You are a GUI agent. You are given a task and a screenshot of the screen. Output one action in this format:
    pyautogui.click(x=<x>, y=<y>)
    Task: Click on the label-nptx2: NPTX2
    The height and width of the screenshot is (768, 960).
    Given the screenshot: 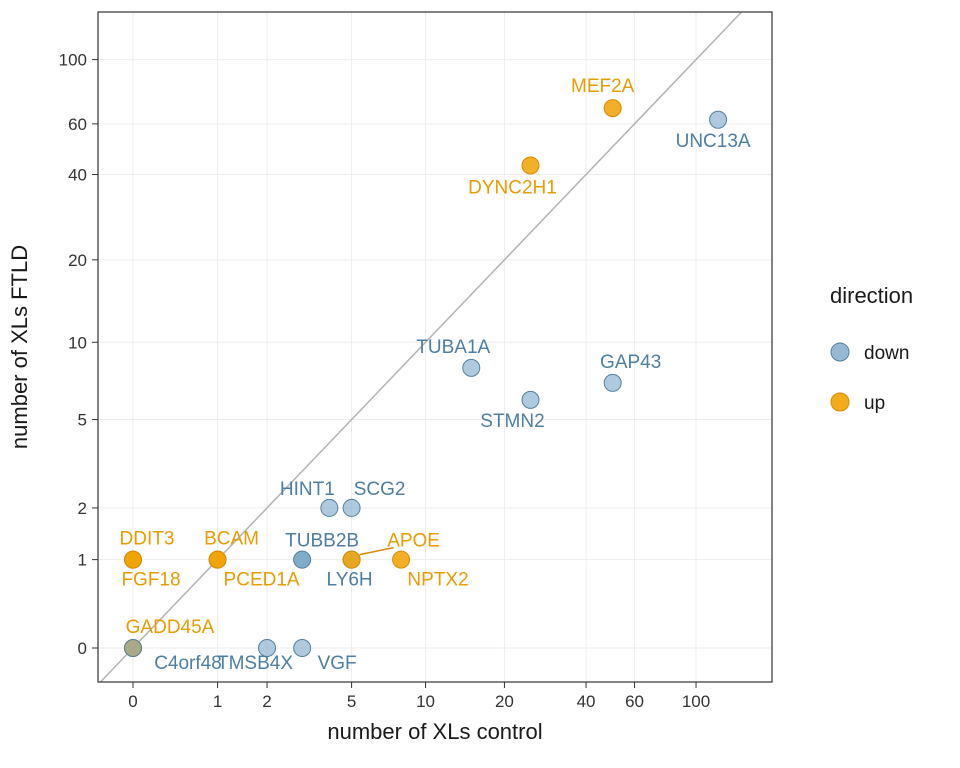 What is the action you would take?
    pyautogui.click(x=437, y=580)
    